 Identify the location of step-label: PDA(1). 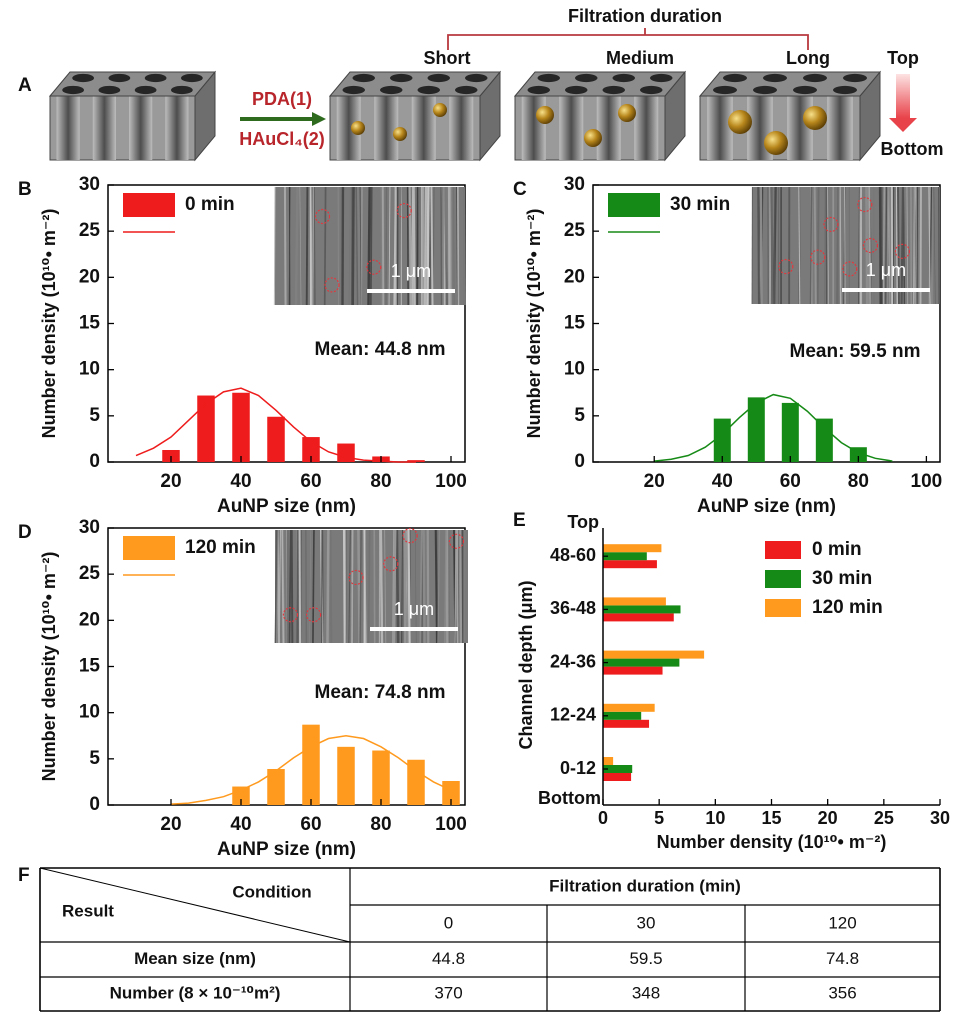
(282, 99).